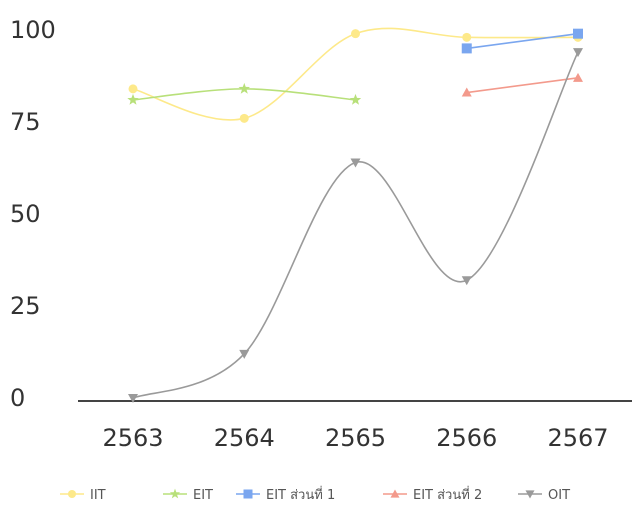  I want to click on x-tick-labels: 2563 2564 2565 2566 2567, so click(355, 438).